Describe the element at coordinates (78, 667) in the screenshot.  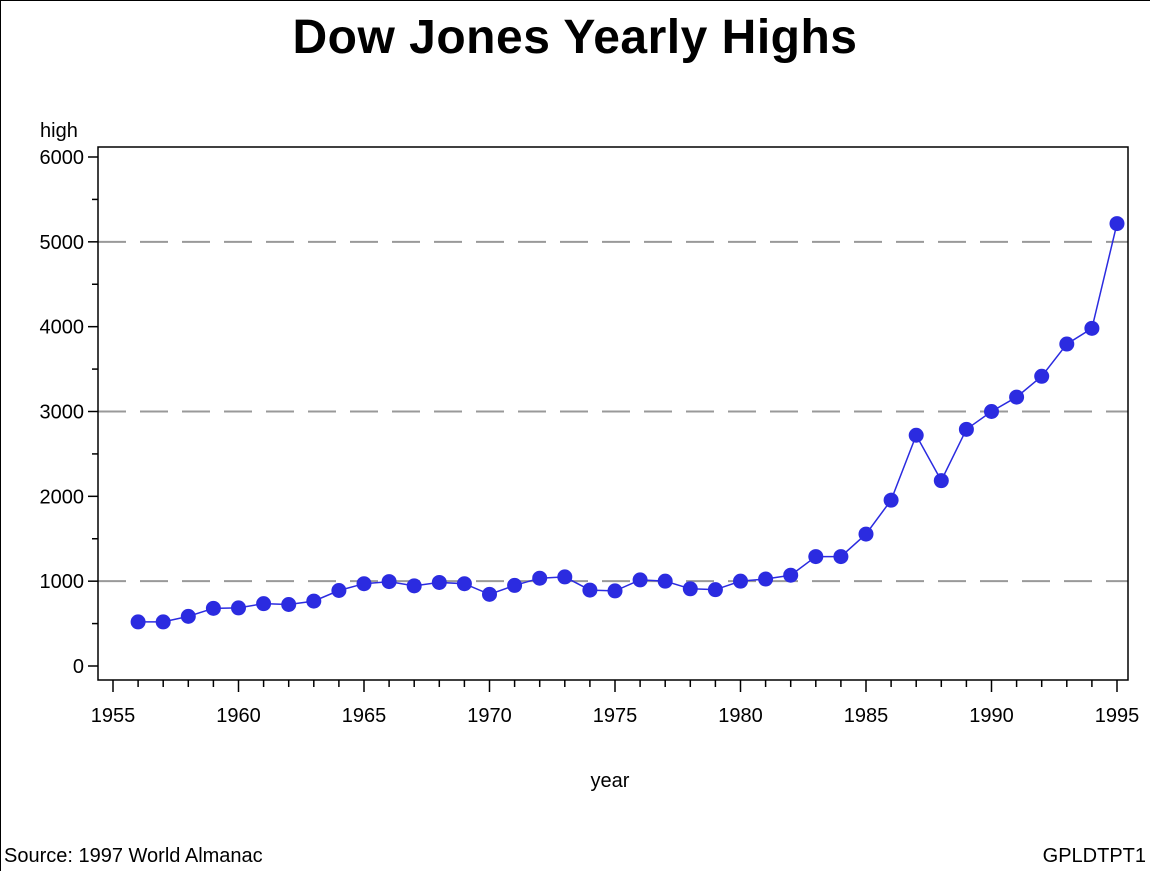
I see `y-tick-label: 0` at that location.